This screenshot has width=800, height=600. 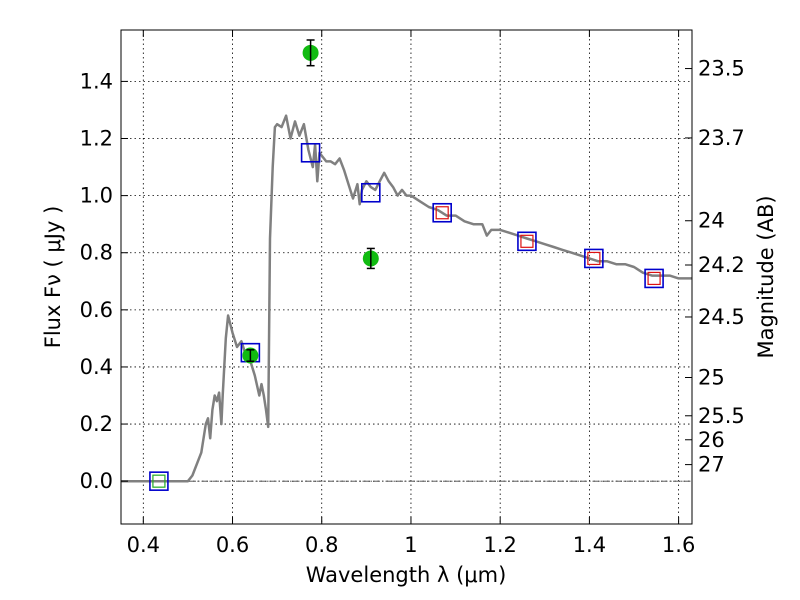 What do you see at coordinates (721, 317) in the screenshot?
I see `y2-tick-label: 24.5` at bounding box center [721, 317].